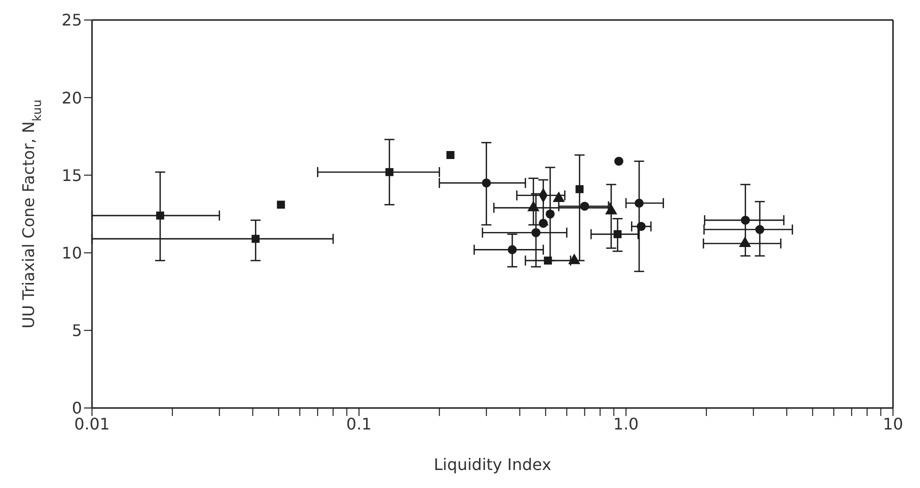 The height and width of the screenshot is (488, 920). What do you see at coordinates (72, 175) in the screenshot?
I see `y-tick-label: 15` at bounding box center [72, 175].